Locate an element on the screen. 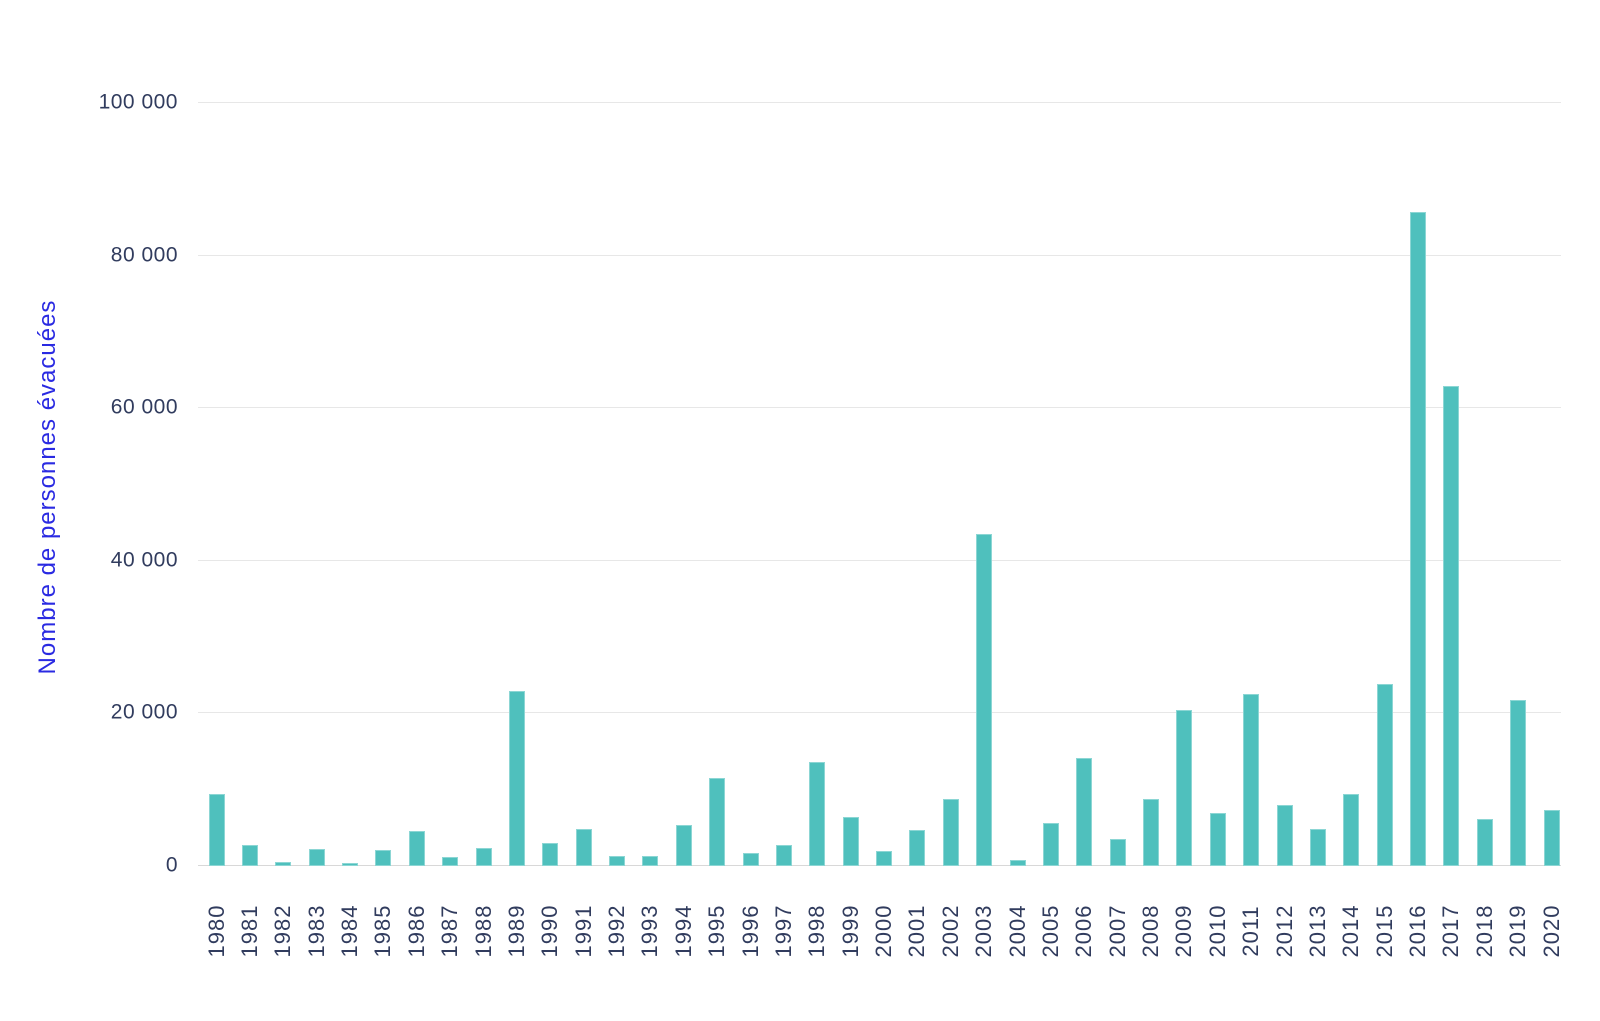 The image size is (1600, 1021). bar-2011 is located at coordinates (1251, 780).